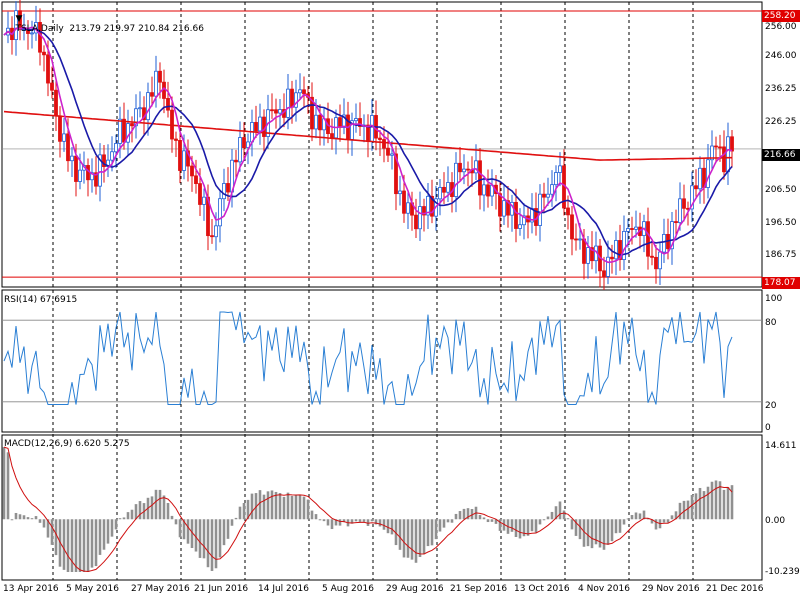 Image resolution: width=800 pixels, height=603 pixels. What do you see at coordinates (775, 521) in the screenshot?
I see `macd-tick: 0.00` at bounding box center [775, 521].